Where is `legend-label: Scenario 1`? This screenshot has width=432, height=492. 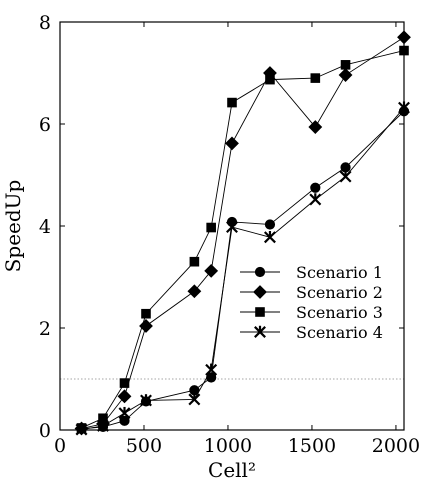 legend-label: Scenario 1 is located at coordinates (339, 272).